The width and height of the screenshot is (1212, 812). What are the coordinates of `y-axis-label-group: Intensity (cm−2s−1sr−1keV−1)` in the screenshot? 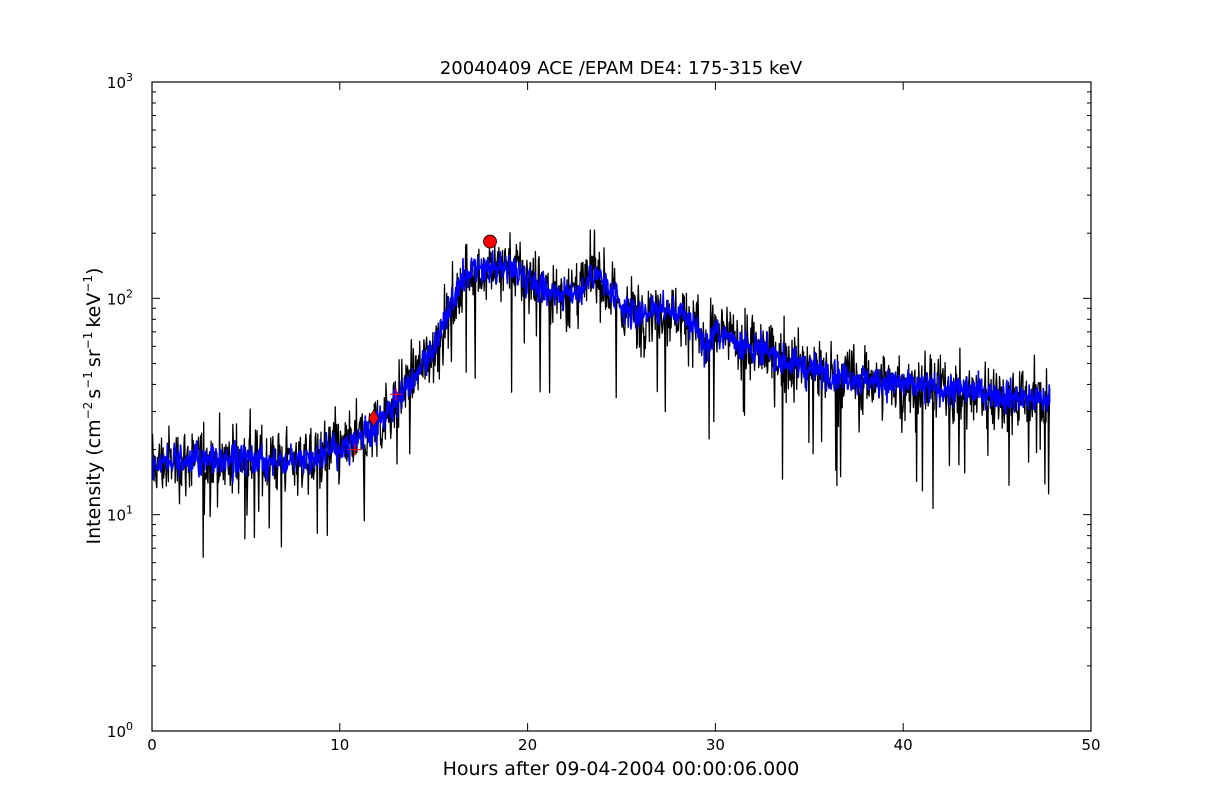 It's located at (93, 406).